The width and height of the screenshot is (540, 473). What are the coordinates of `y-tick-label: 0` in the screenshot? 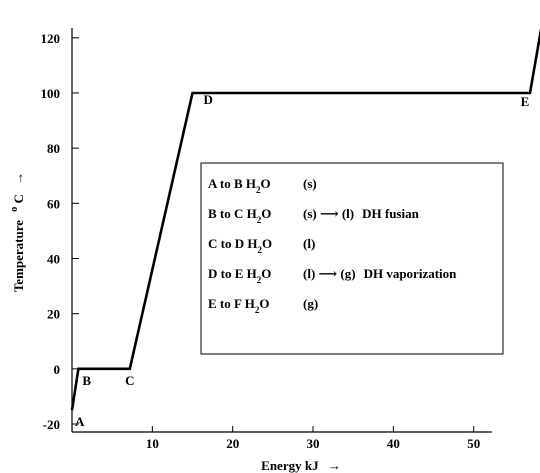 It's located at (57, 369).